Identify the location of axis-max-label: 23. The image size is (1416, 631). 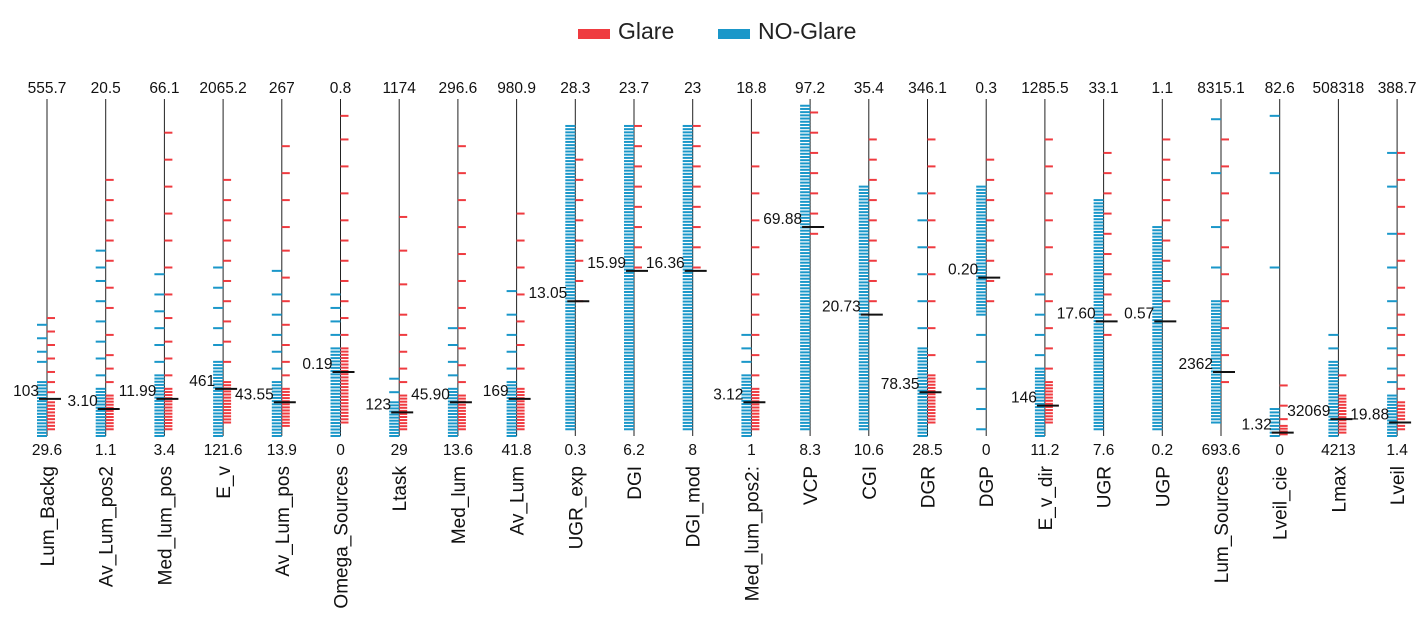
(692, 88).